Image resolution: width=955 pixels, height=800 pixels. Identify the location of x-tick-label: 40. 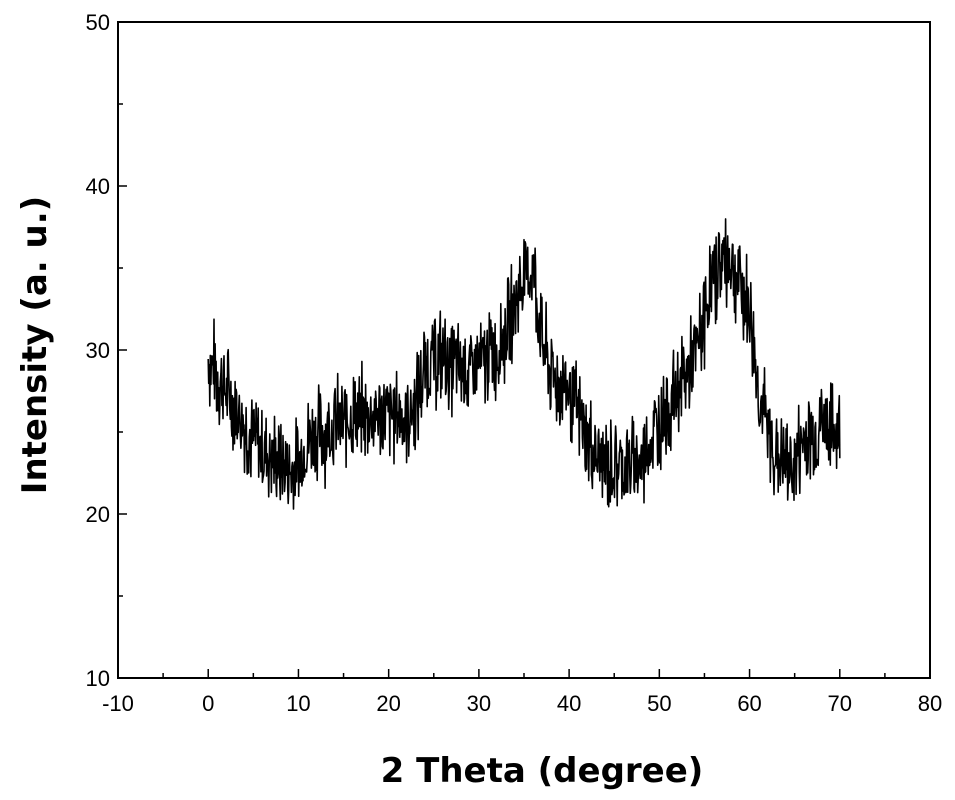
(569, 703).